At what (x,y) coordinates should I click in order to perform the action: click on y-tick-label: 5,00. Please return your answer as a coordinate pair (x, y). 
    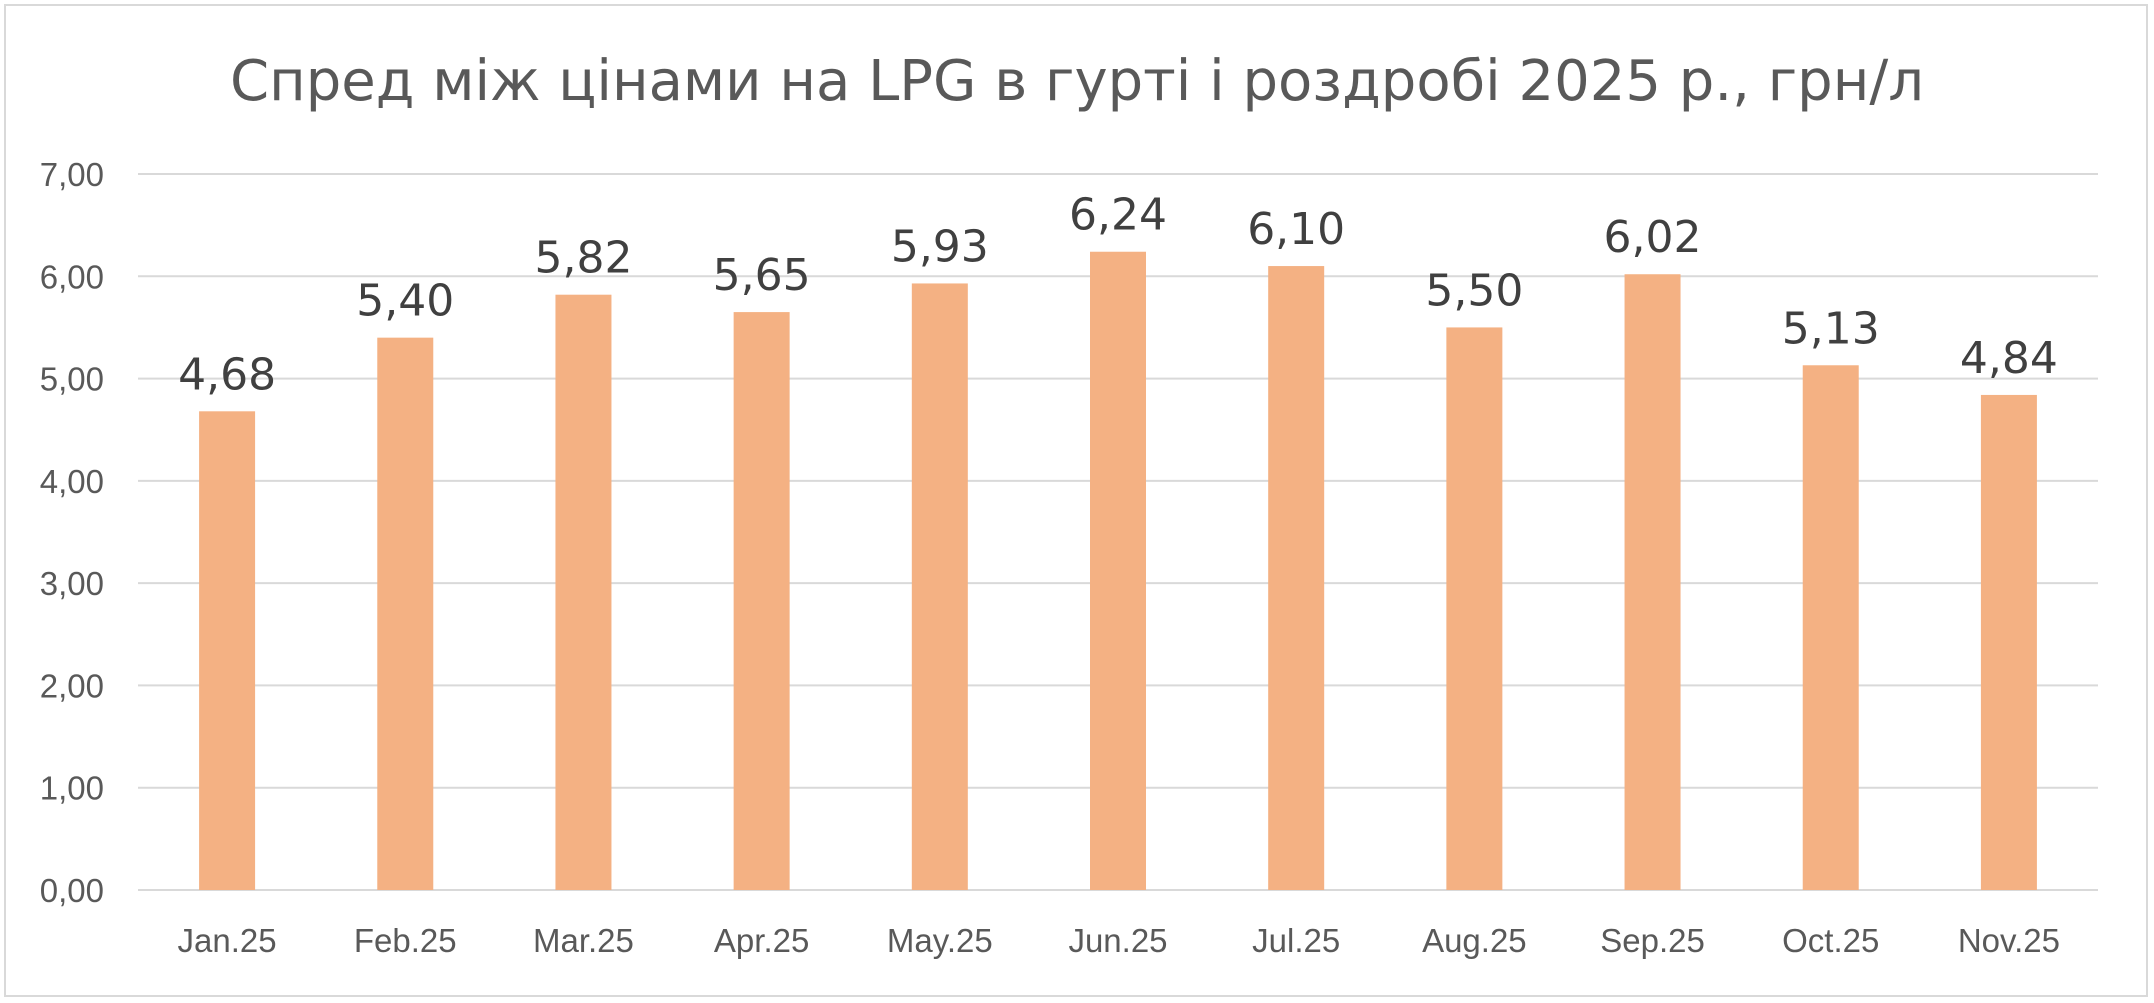
    Looking at the image, I should click on (72, 379).